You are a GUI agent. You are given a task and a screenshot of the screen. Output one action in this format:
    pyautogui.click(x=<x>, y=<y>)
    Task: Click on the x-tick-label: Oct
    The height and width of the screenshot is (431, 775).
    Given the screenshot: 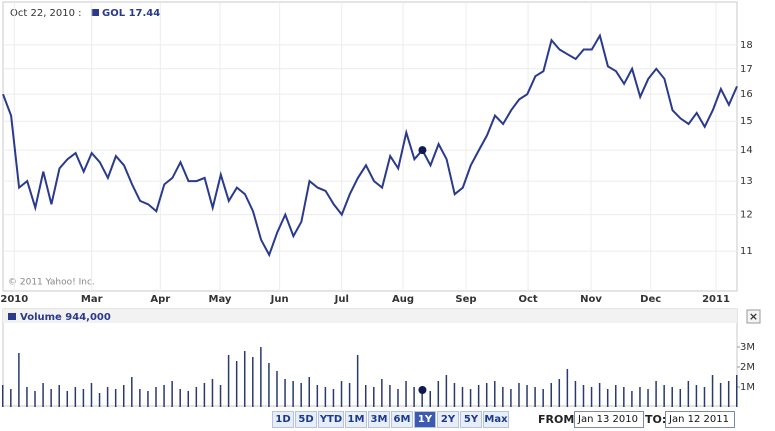 What is the action you would take?
    pyautogui.click(x=527, y=299)
    